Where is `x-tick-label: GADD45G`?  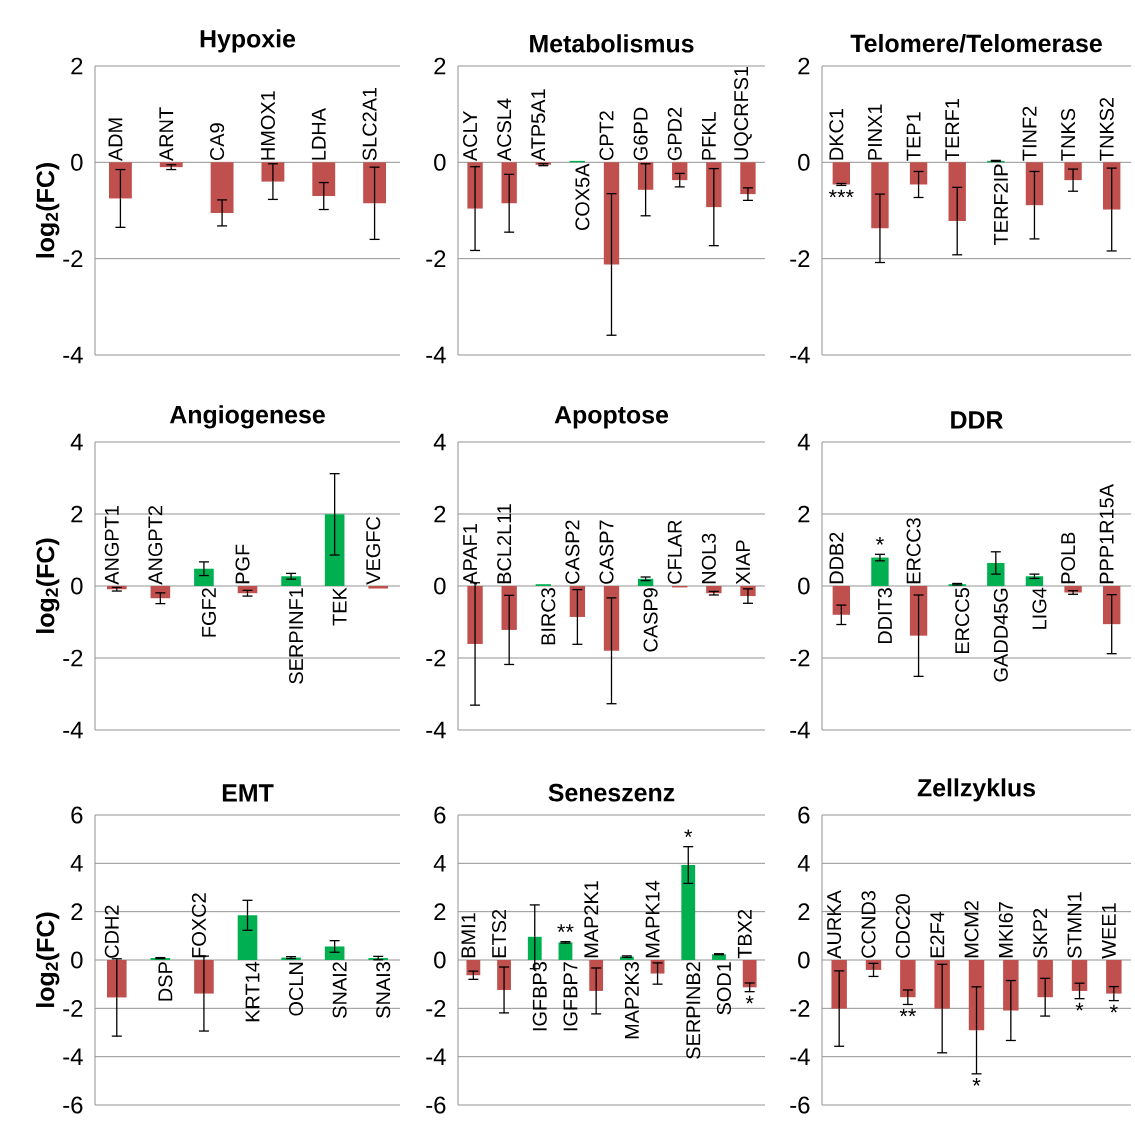 x-tick-label: GADD45G is located at coordinates (1000, 635).